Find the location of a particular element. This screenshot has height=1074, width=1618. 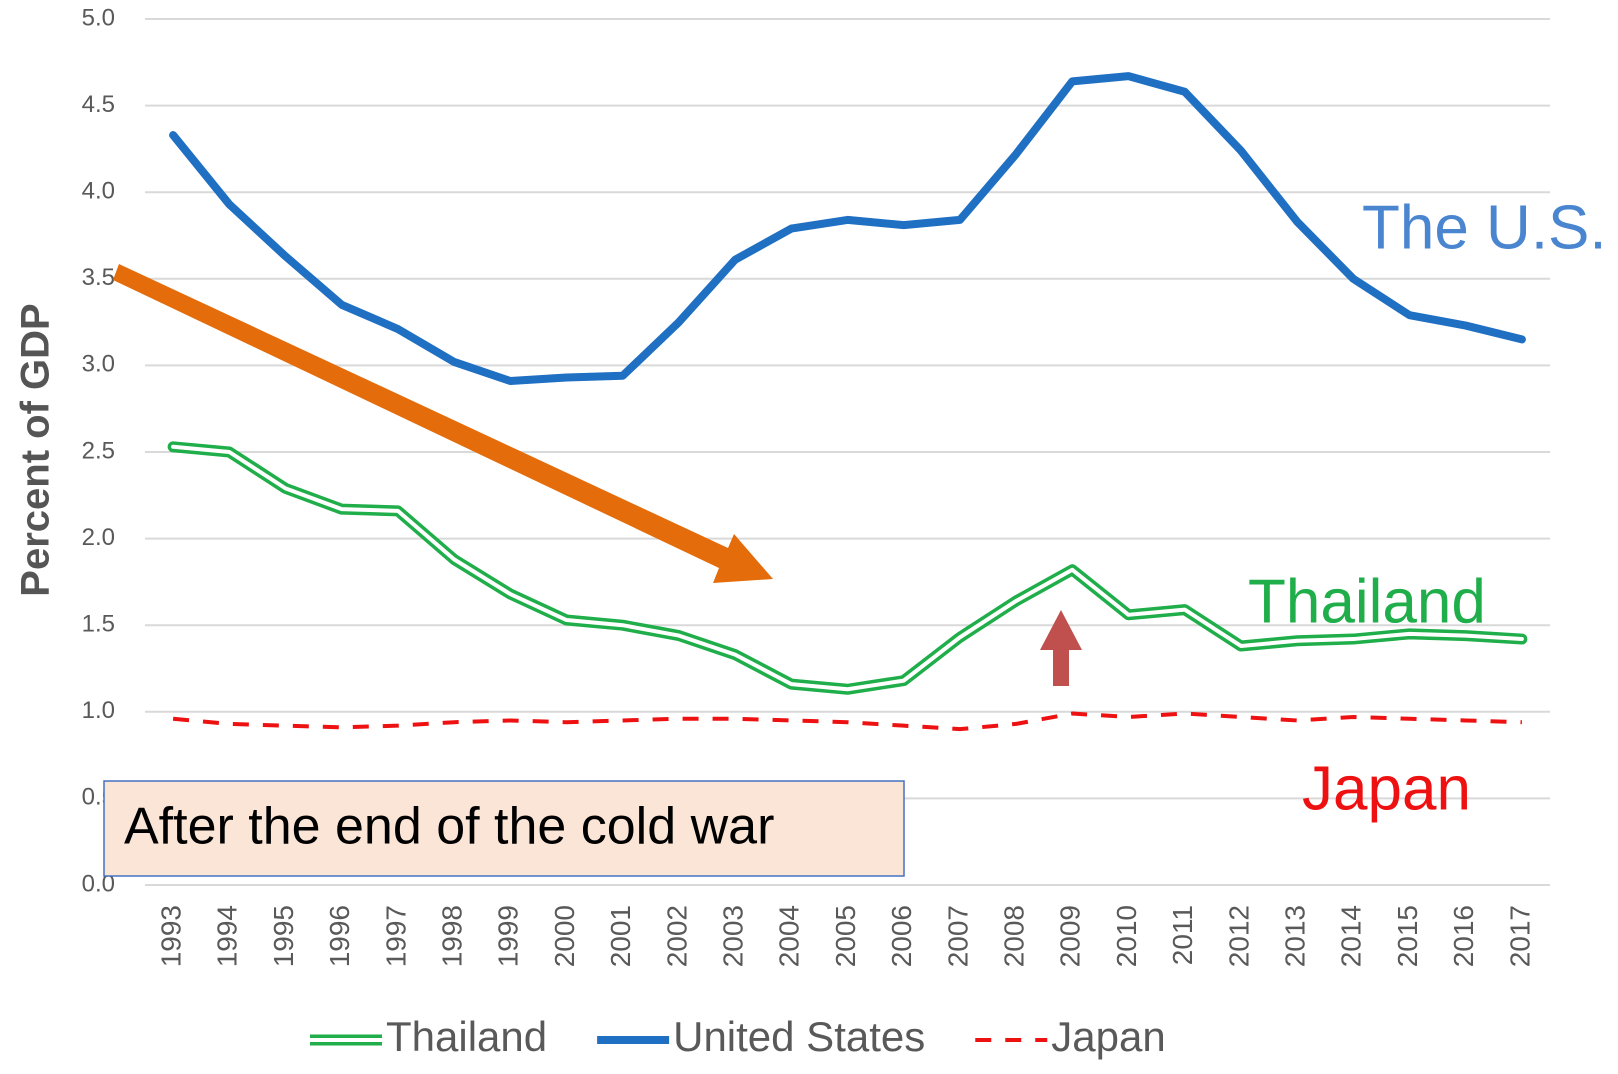

legend-label: United States is located at coordinates (799, 1036).